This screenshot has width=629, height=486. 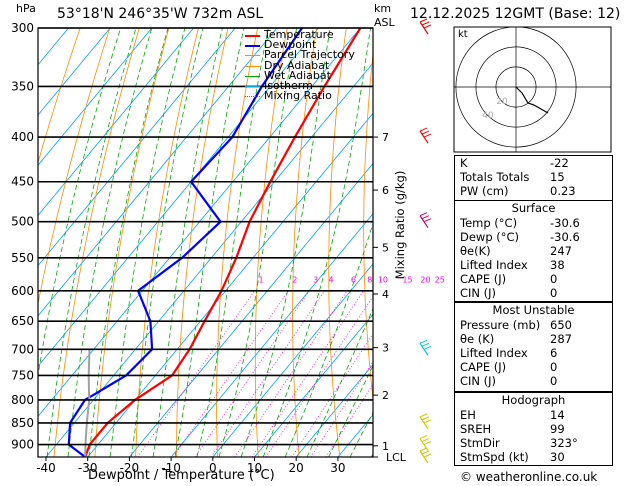 I want to click on hpa-axis-label: hPa, so click(x=26, y=8).